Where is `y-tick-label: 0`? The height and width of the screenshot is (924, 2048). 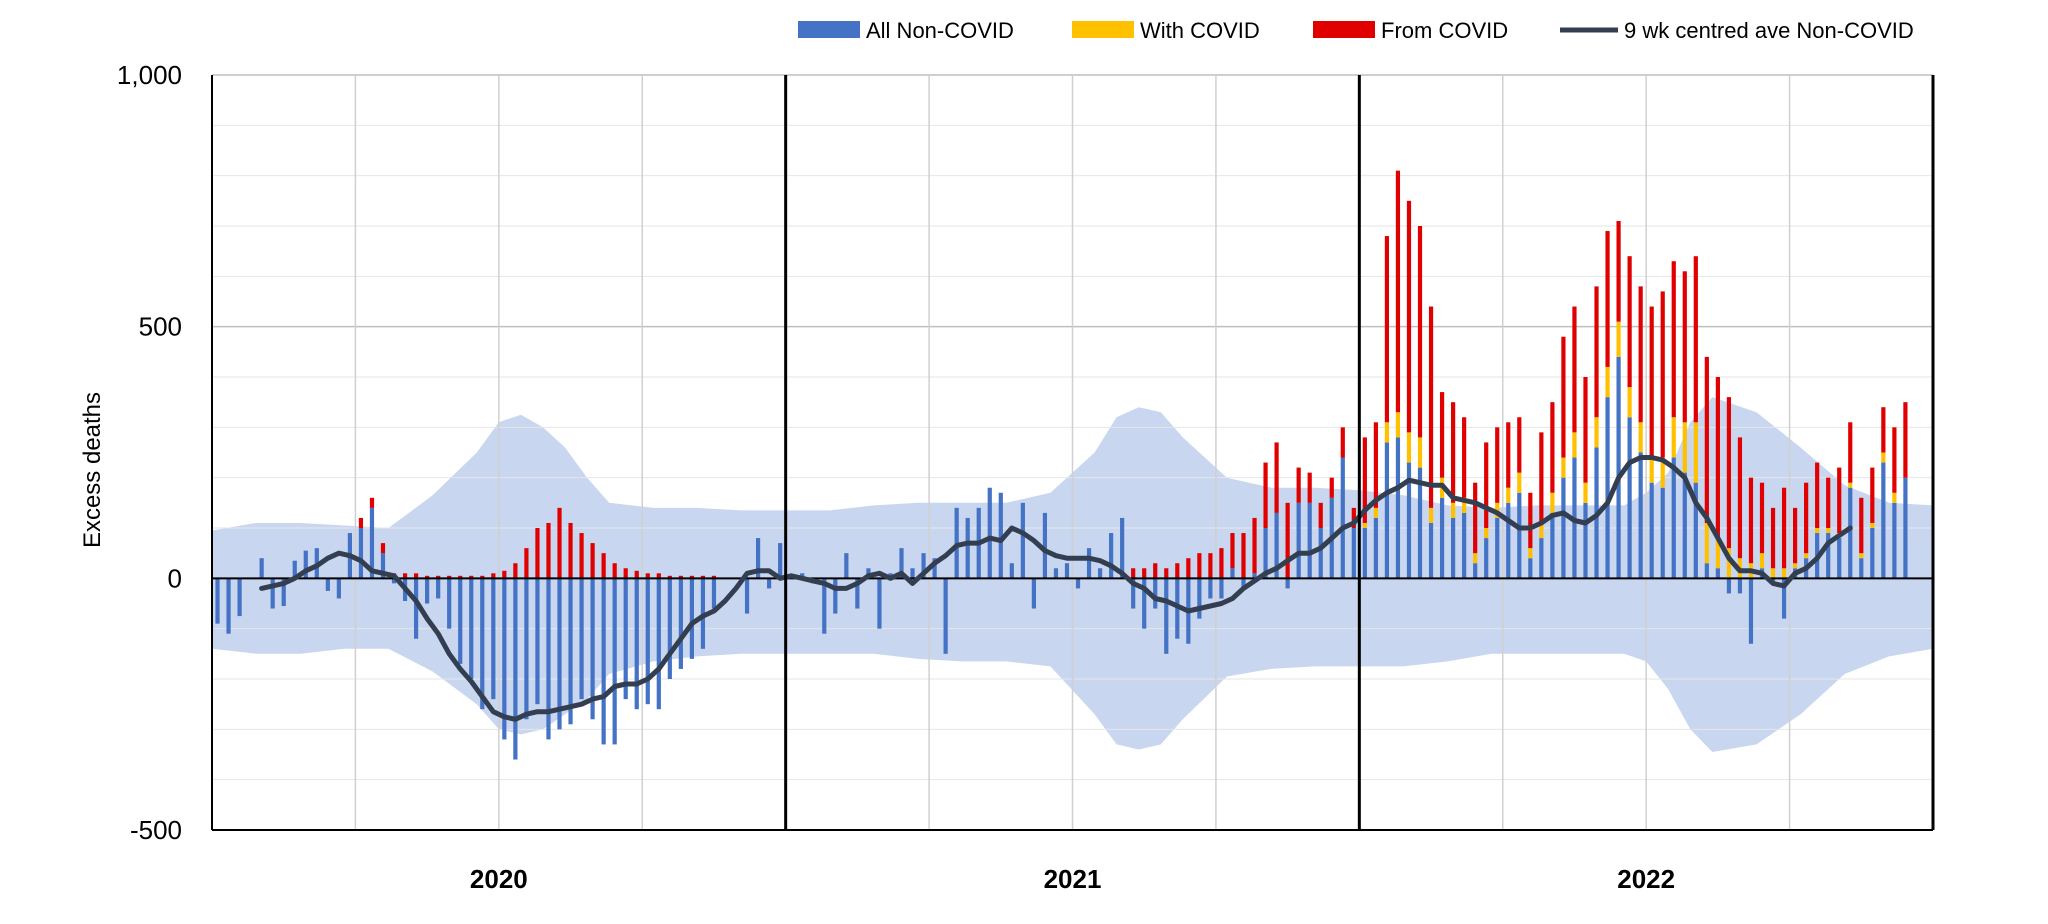 y-tick-label: 0 is located at coordinates (175, 578).